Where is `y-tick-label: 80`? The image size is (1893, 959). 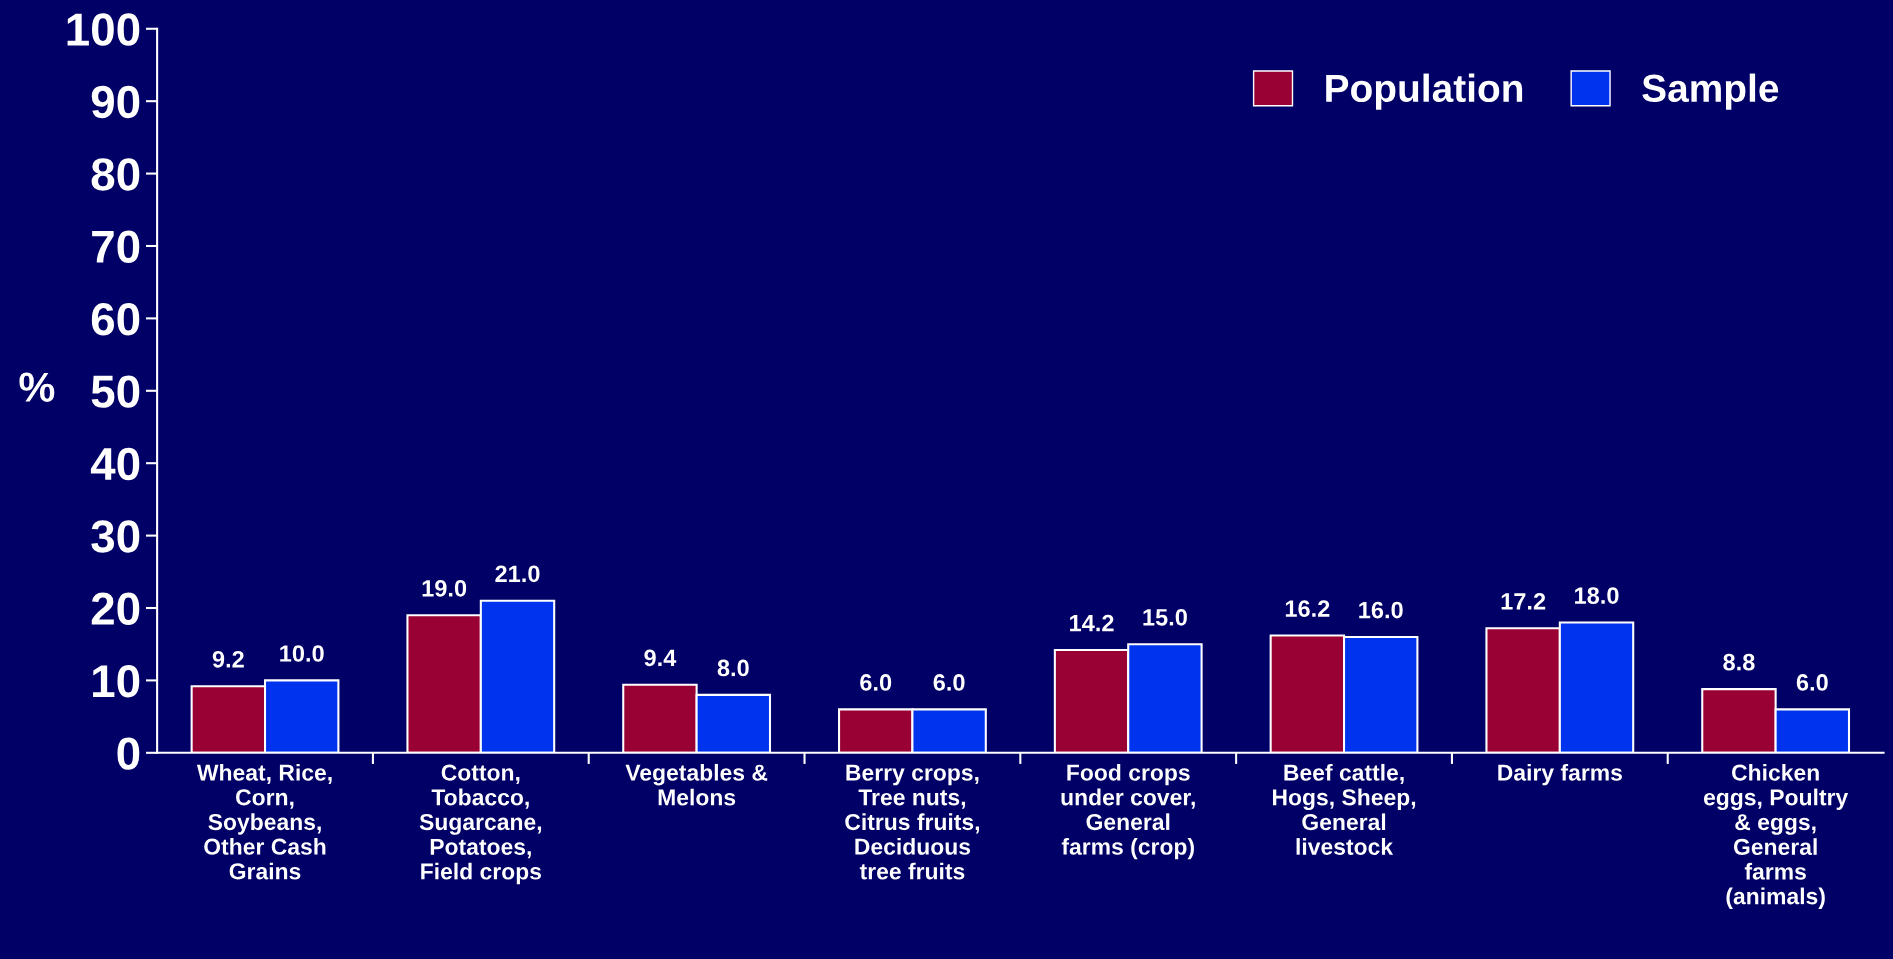
y-tick-label: 80 is located at coordinates (115, 174).